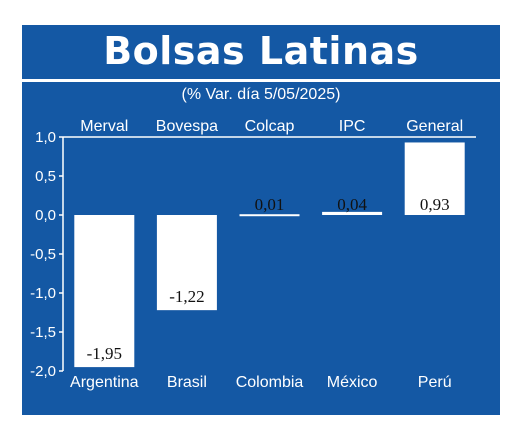  Describe the element at coordinates (43, 254) in the screenshot. I see `y-tick-label: -0,5` at that location.